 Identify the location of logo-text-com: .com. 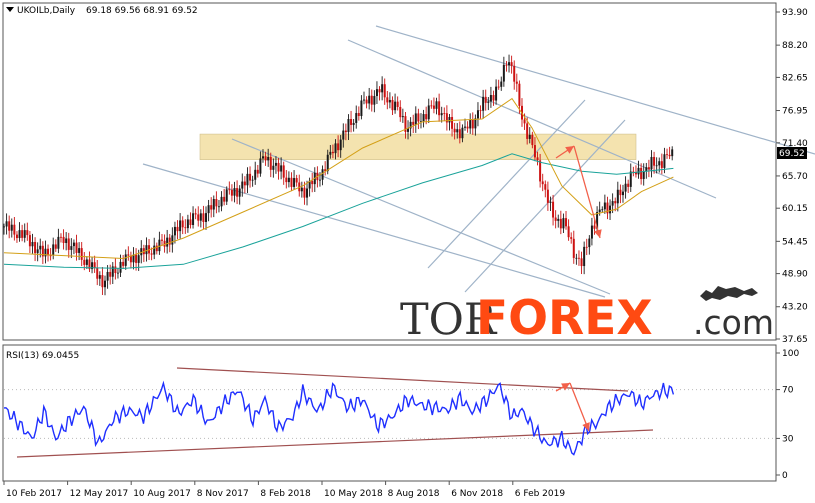
(733, 322).